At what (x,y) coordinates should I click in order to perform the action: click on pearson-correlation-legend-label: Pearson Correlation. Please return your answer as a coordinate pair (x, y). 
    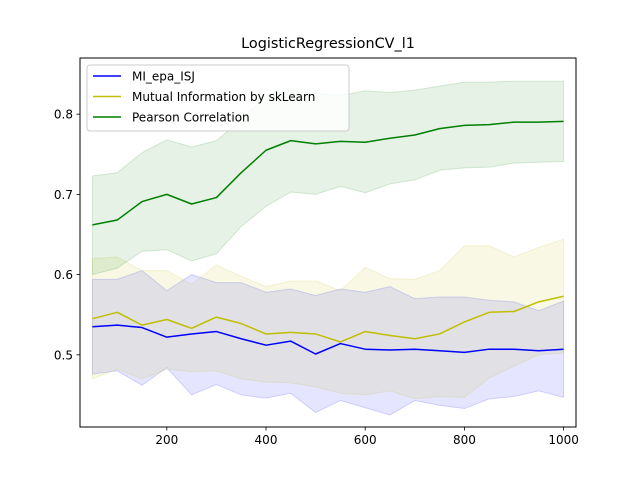
    Looking at the image, I should click on (191, 118).